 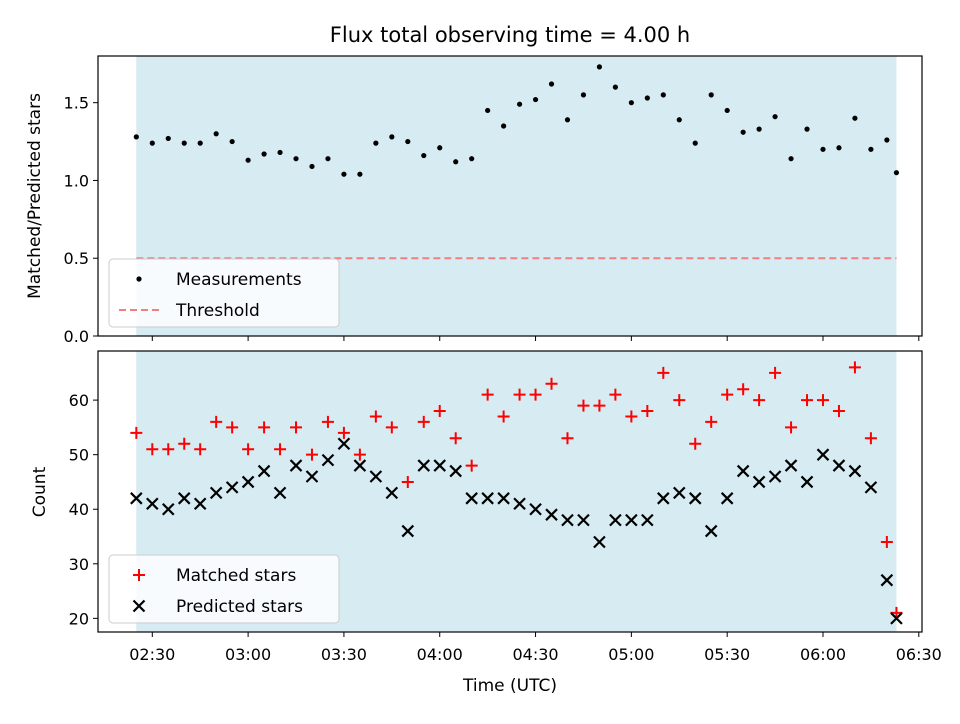 What do you see at coordinates (139, 279) in the screenshot?
I see `legend-measurement-marker` at bounding box center [139, 279].